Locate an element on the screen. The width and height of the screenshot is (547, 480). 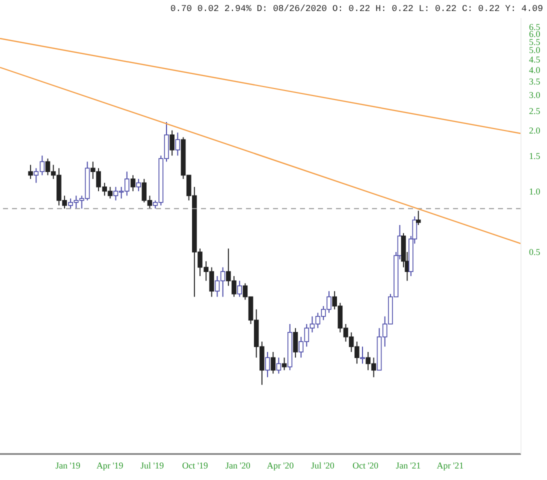
x-tick-label: Jan '20 is located at coordinates (238, 465).